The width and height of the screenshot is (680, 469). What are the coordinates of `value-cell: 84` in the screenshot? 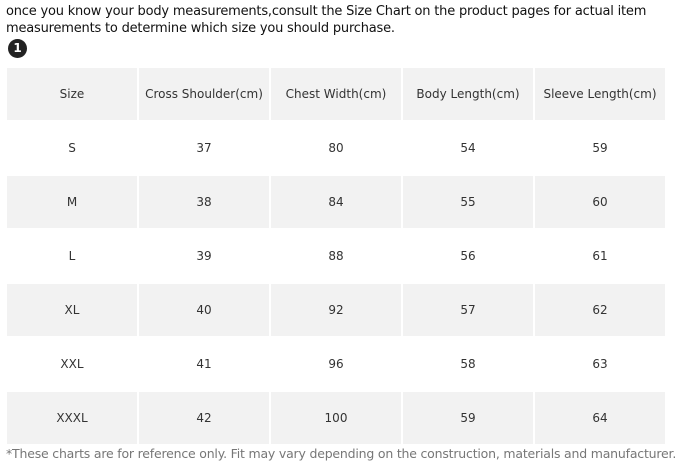 It's located at (336, 202).